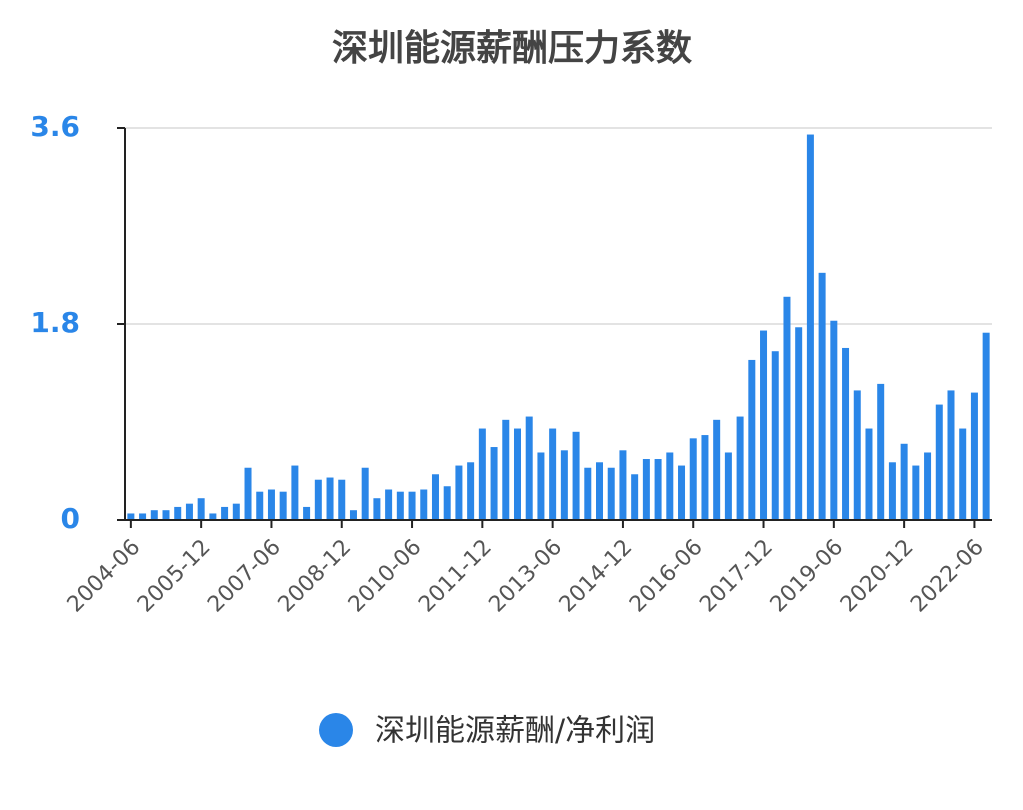  I want to click on x-tick-label: 2020-12, so click(877, 576).